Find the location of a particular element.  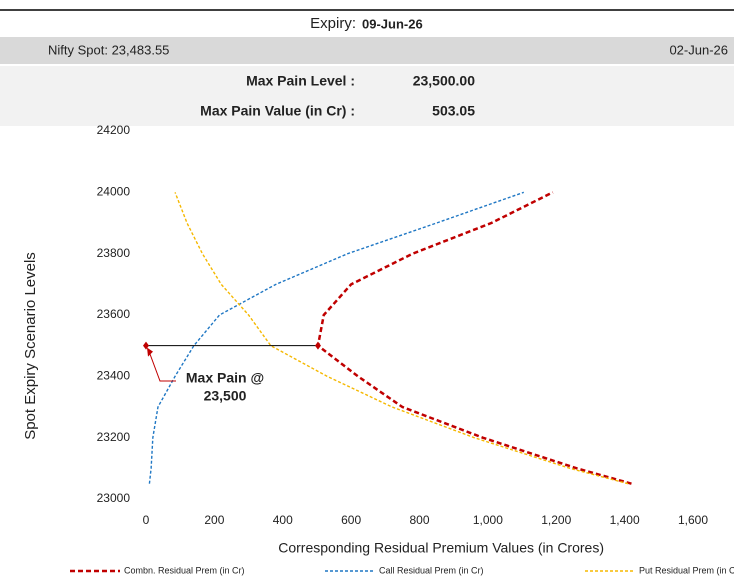

y-tick-label: 23200 is located at coordinates (114, 437).